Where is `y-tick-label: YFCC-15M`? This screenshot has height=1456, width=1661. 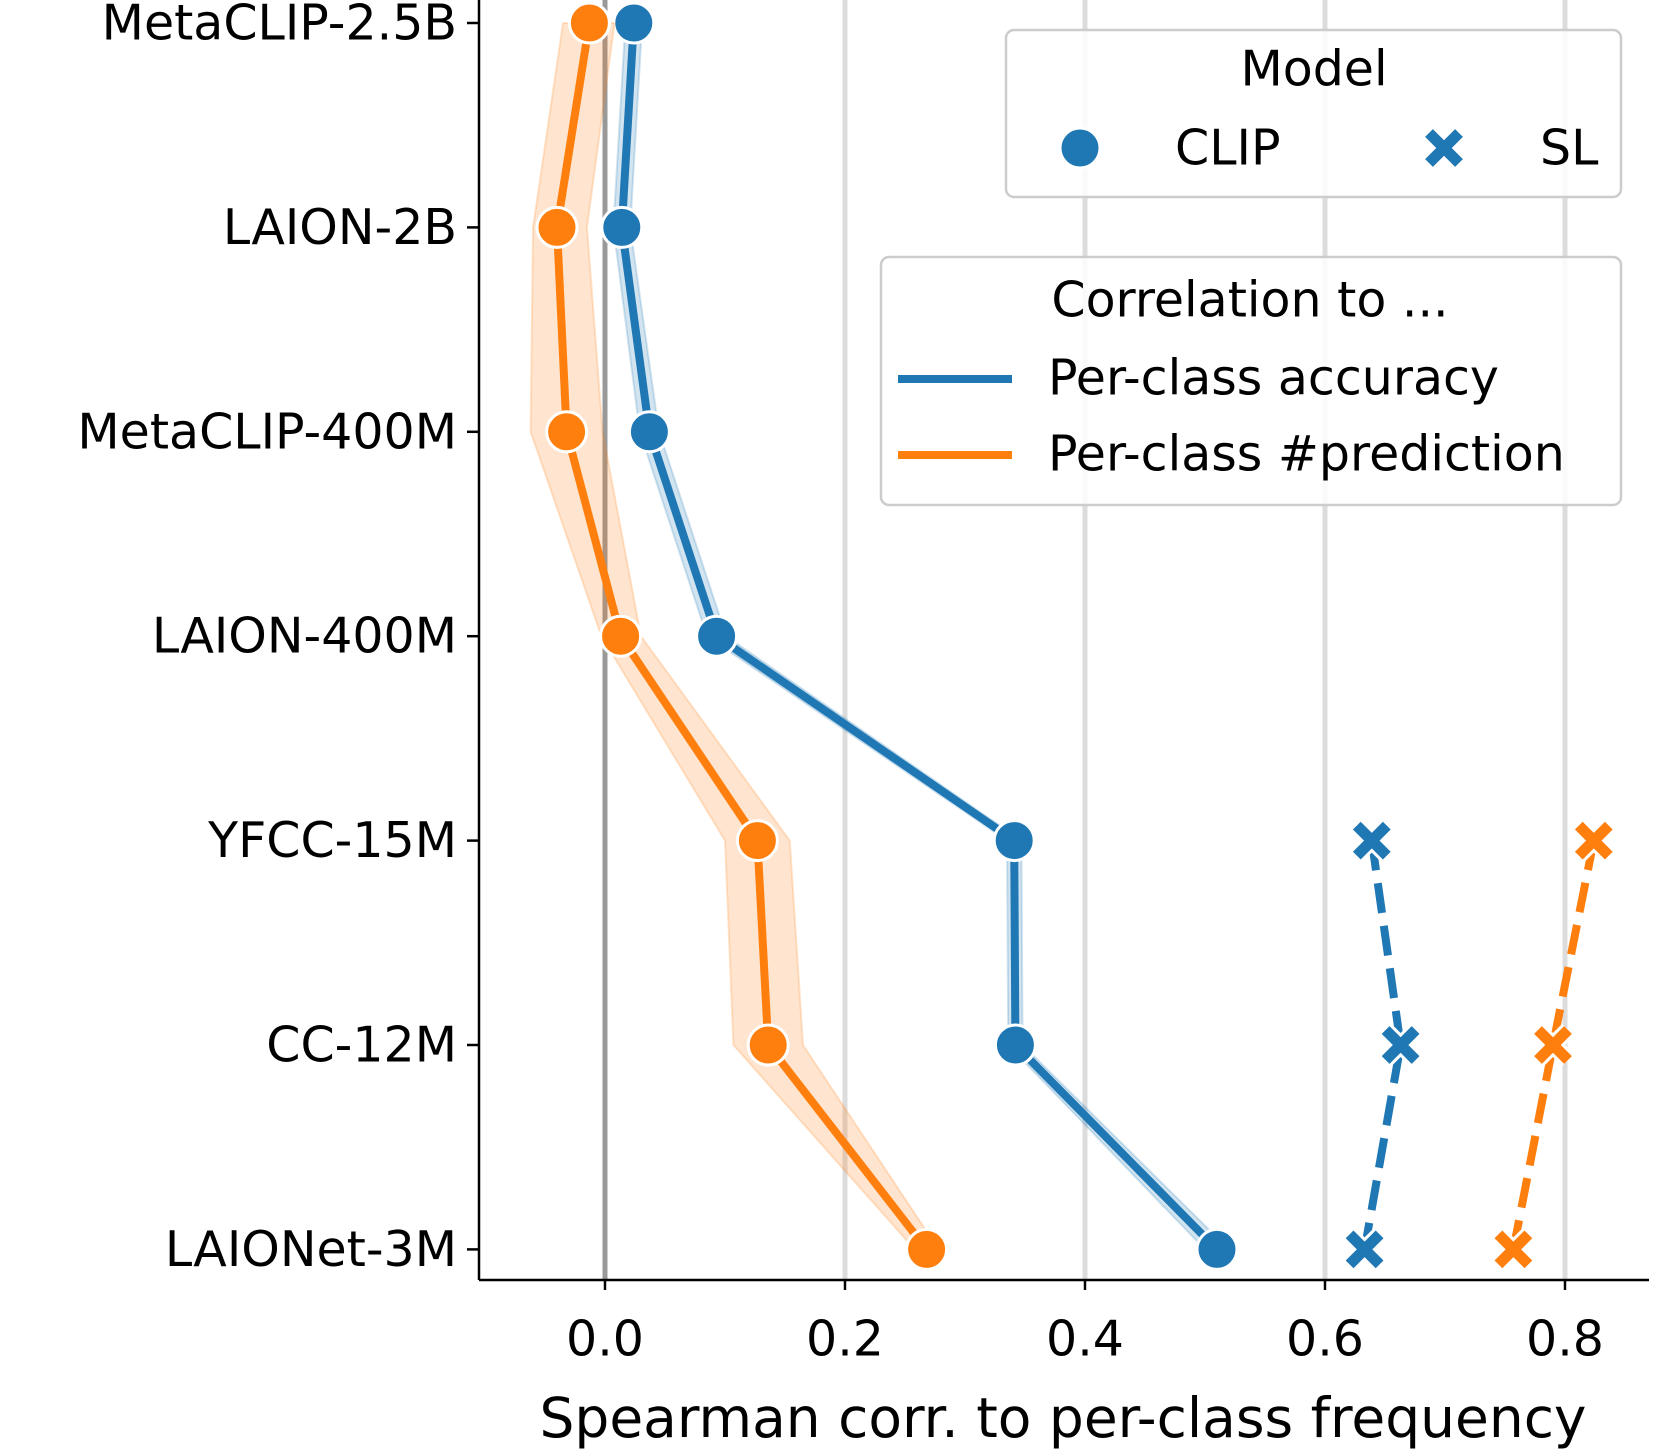
y-tick-label: YFCC-15M is located at coordinates (332, 840).